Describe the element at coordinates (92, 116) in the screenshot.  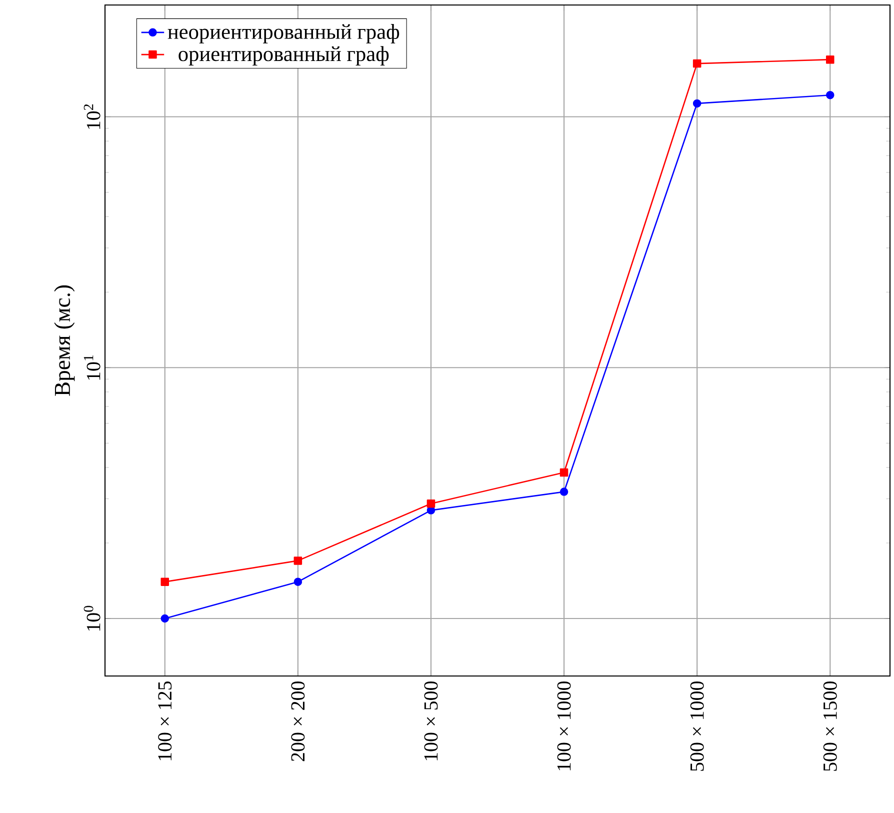
I see `y-tick-label: 10$^{2}$` at that location.